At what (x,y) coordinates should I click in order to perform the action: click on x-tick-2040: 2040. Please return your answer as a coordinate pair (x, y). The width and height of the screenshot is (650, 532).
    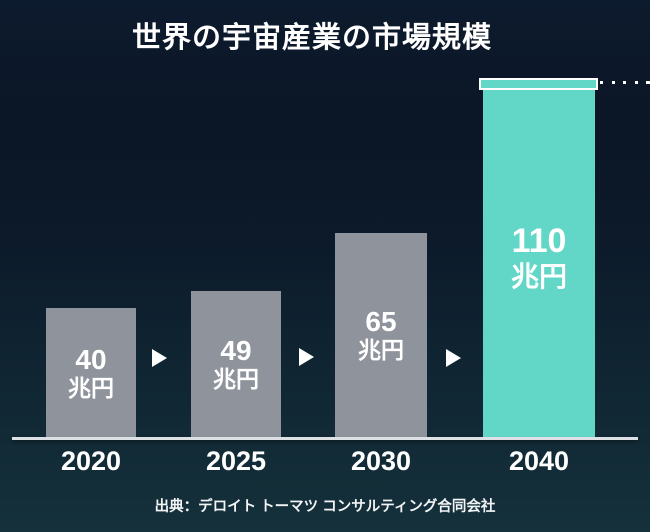
    Looking at the image, I should click on (539, 461).